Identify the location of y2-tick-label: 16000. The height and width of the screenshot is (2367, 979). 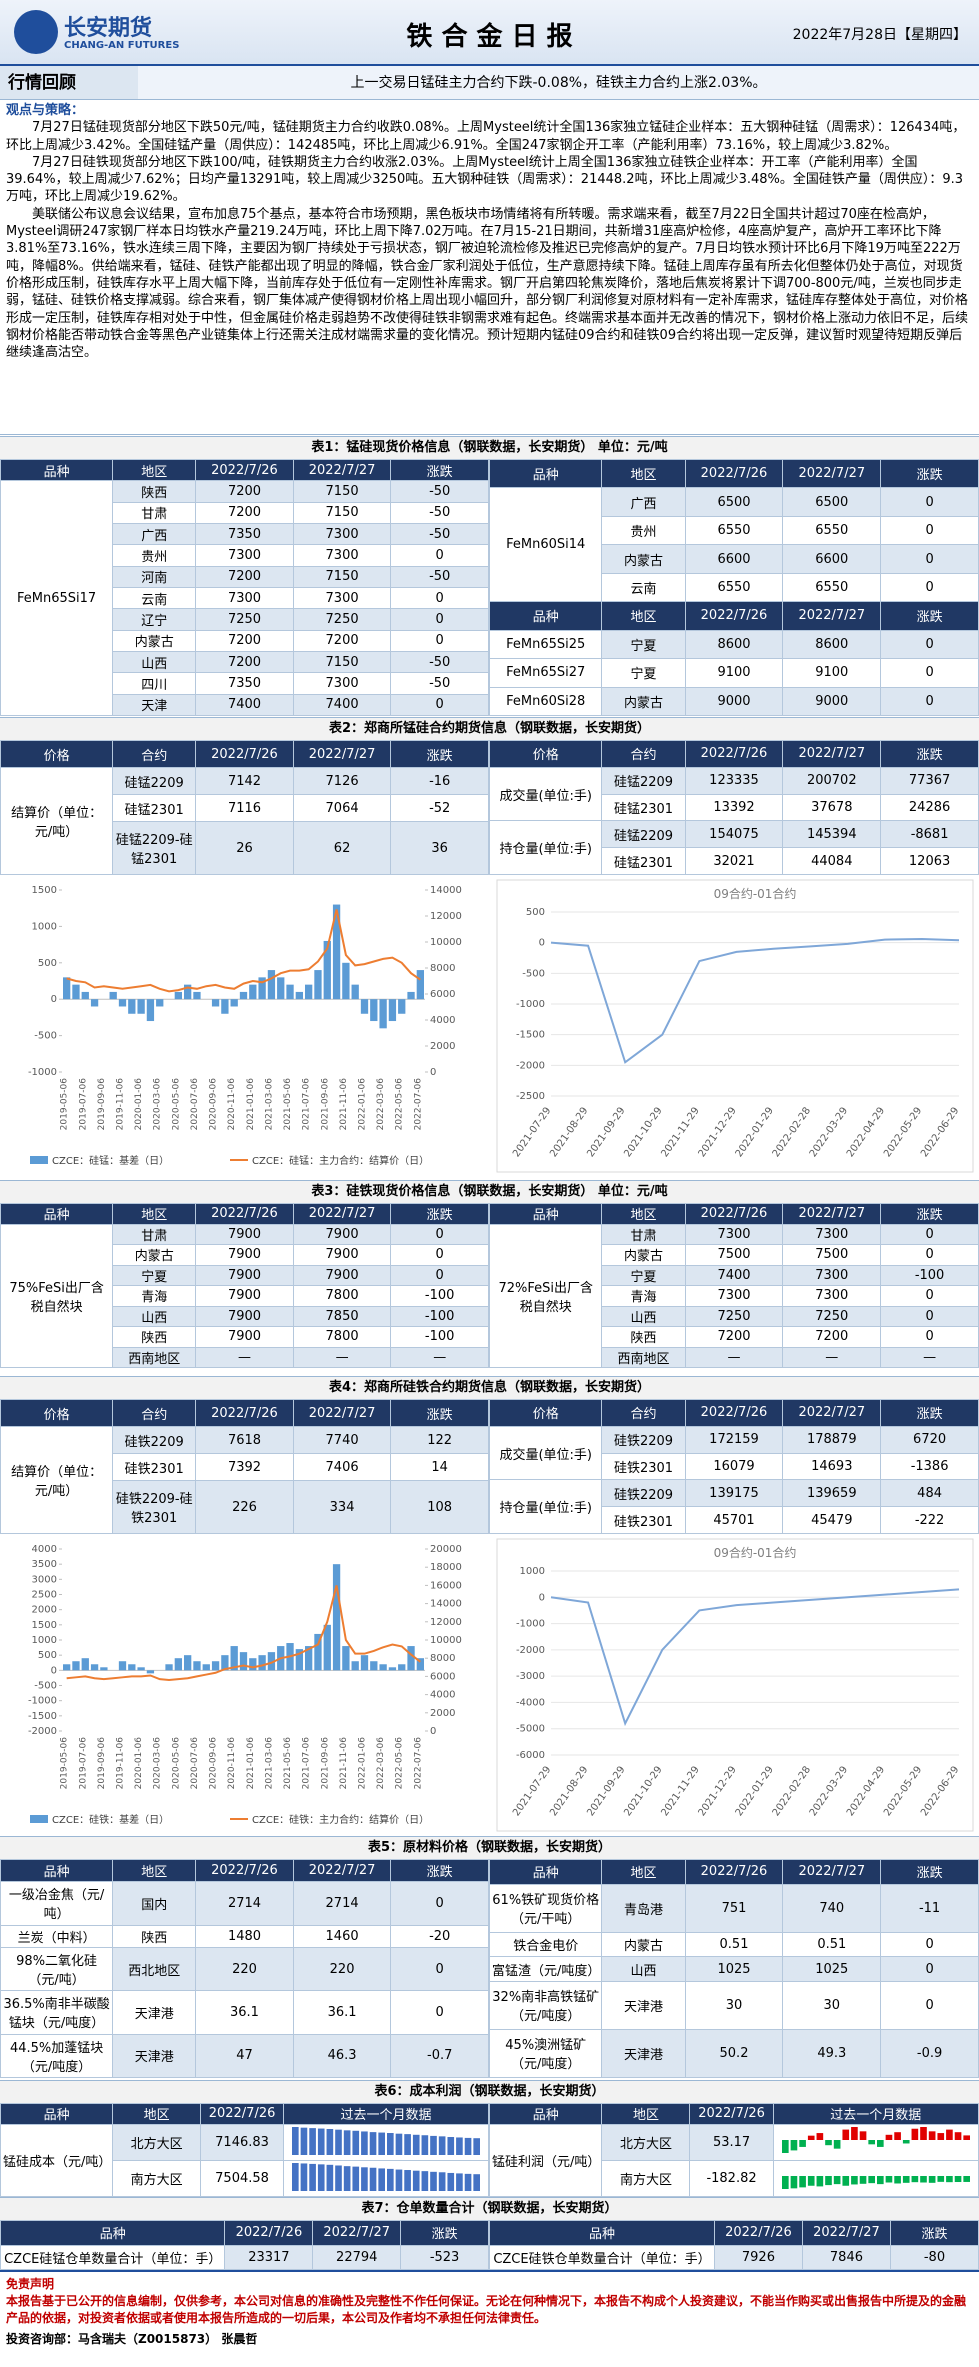
(446, 1585).